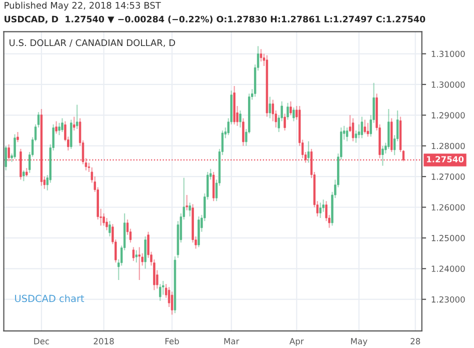 Image resolution: width=474 pixels, height=348 pixels. I want to click on y-tick-label: 1.28000, so click(448, 146).